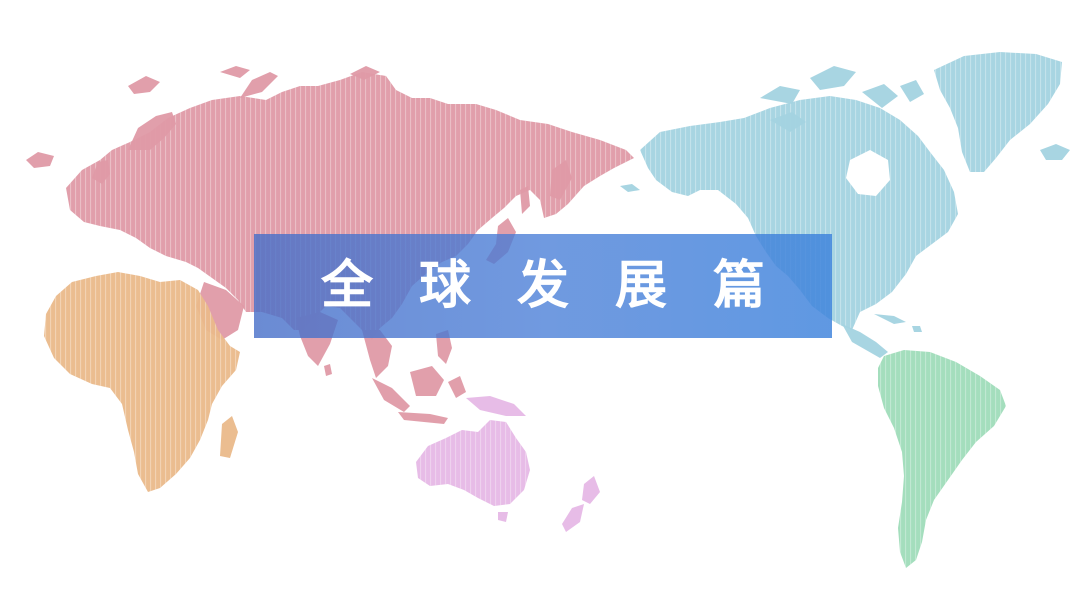  Describe the element at coordinates (377, 354) in the screenshot. I see `indochina` at that location.